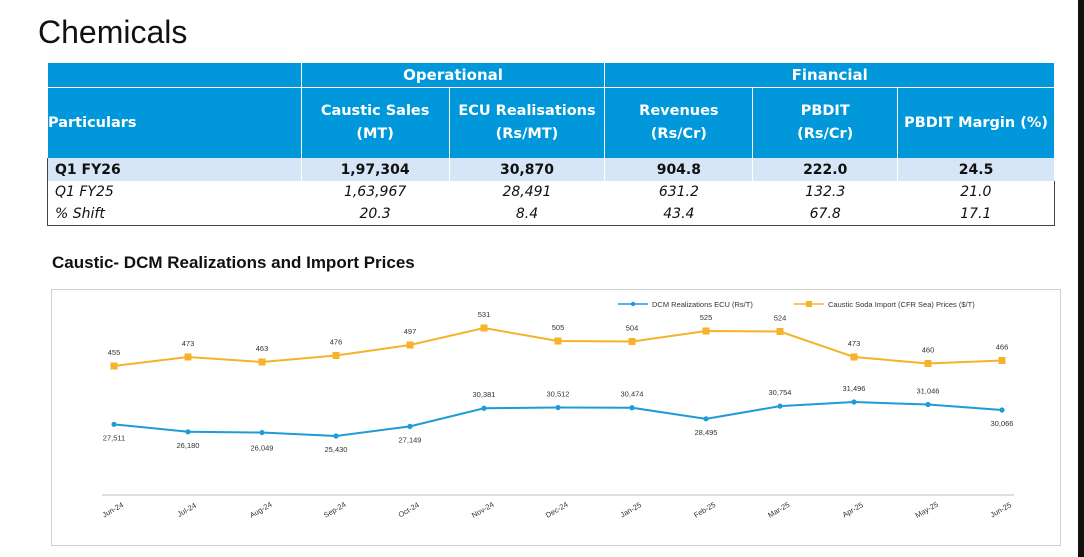  Describe the element at coordinates (187, 510) in the screenshot. I see `x-tick-label: Jul-24` at that location.